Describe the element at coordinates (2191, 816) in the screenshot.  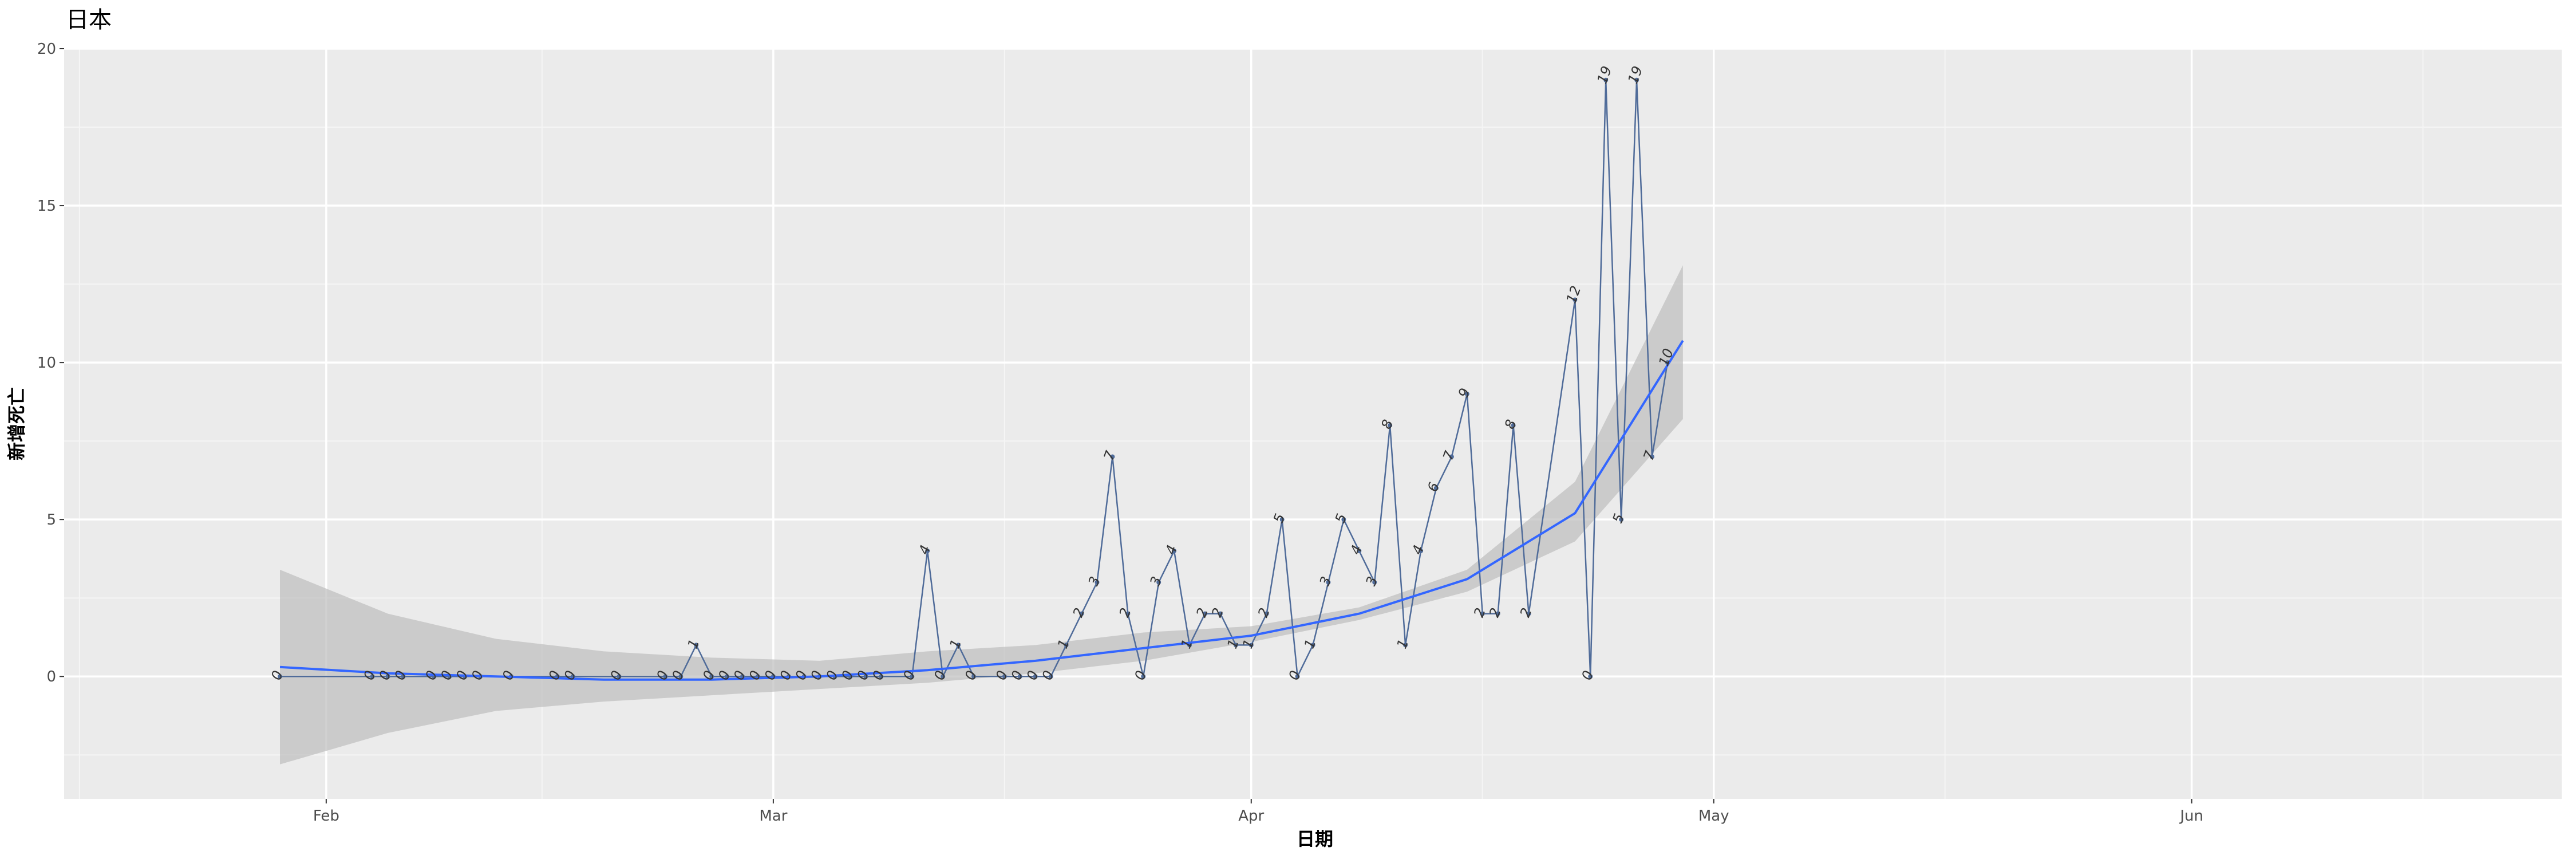
I see `x-tick-label: Jun` at that location.